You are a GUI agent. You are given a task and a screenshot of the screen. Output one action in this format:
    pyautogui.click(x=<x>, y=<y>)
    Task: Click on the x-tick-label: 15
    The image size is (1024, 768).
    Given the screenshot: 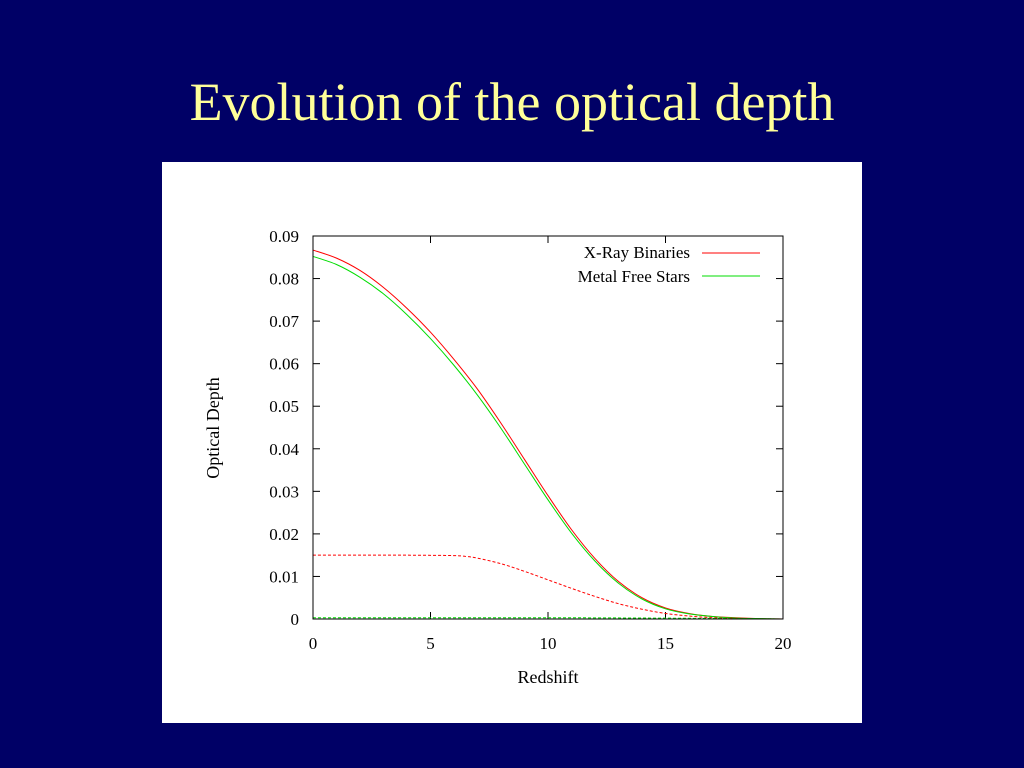 What is the action you would take?
    pyautogui.click(x=665, y=643)
    